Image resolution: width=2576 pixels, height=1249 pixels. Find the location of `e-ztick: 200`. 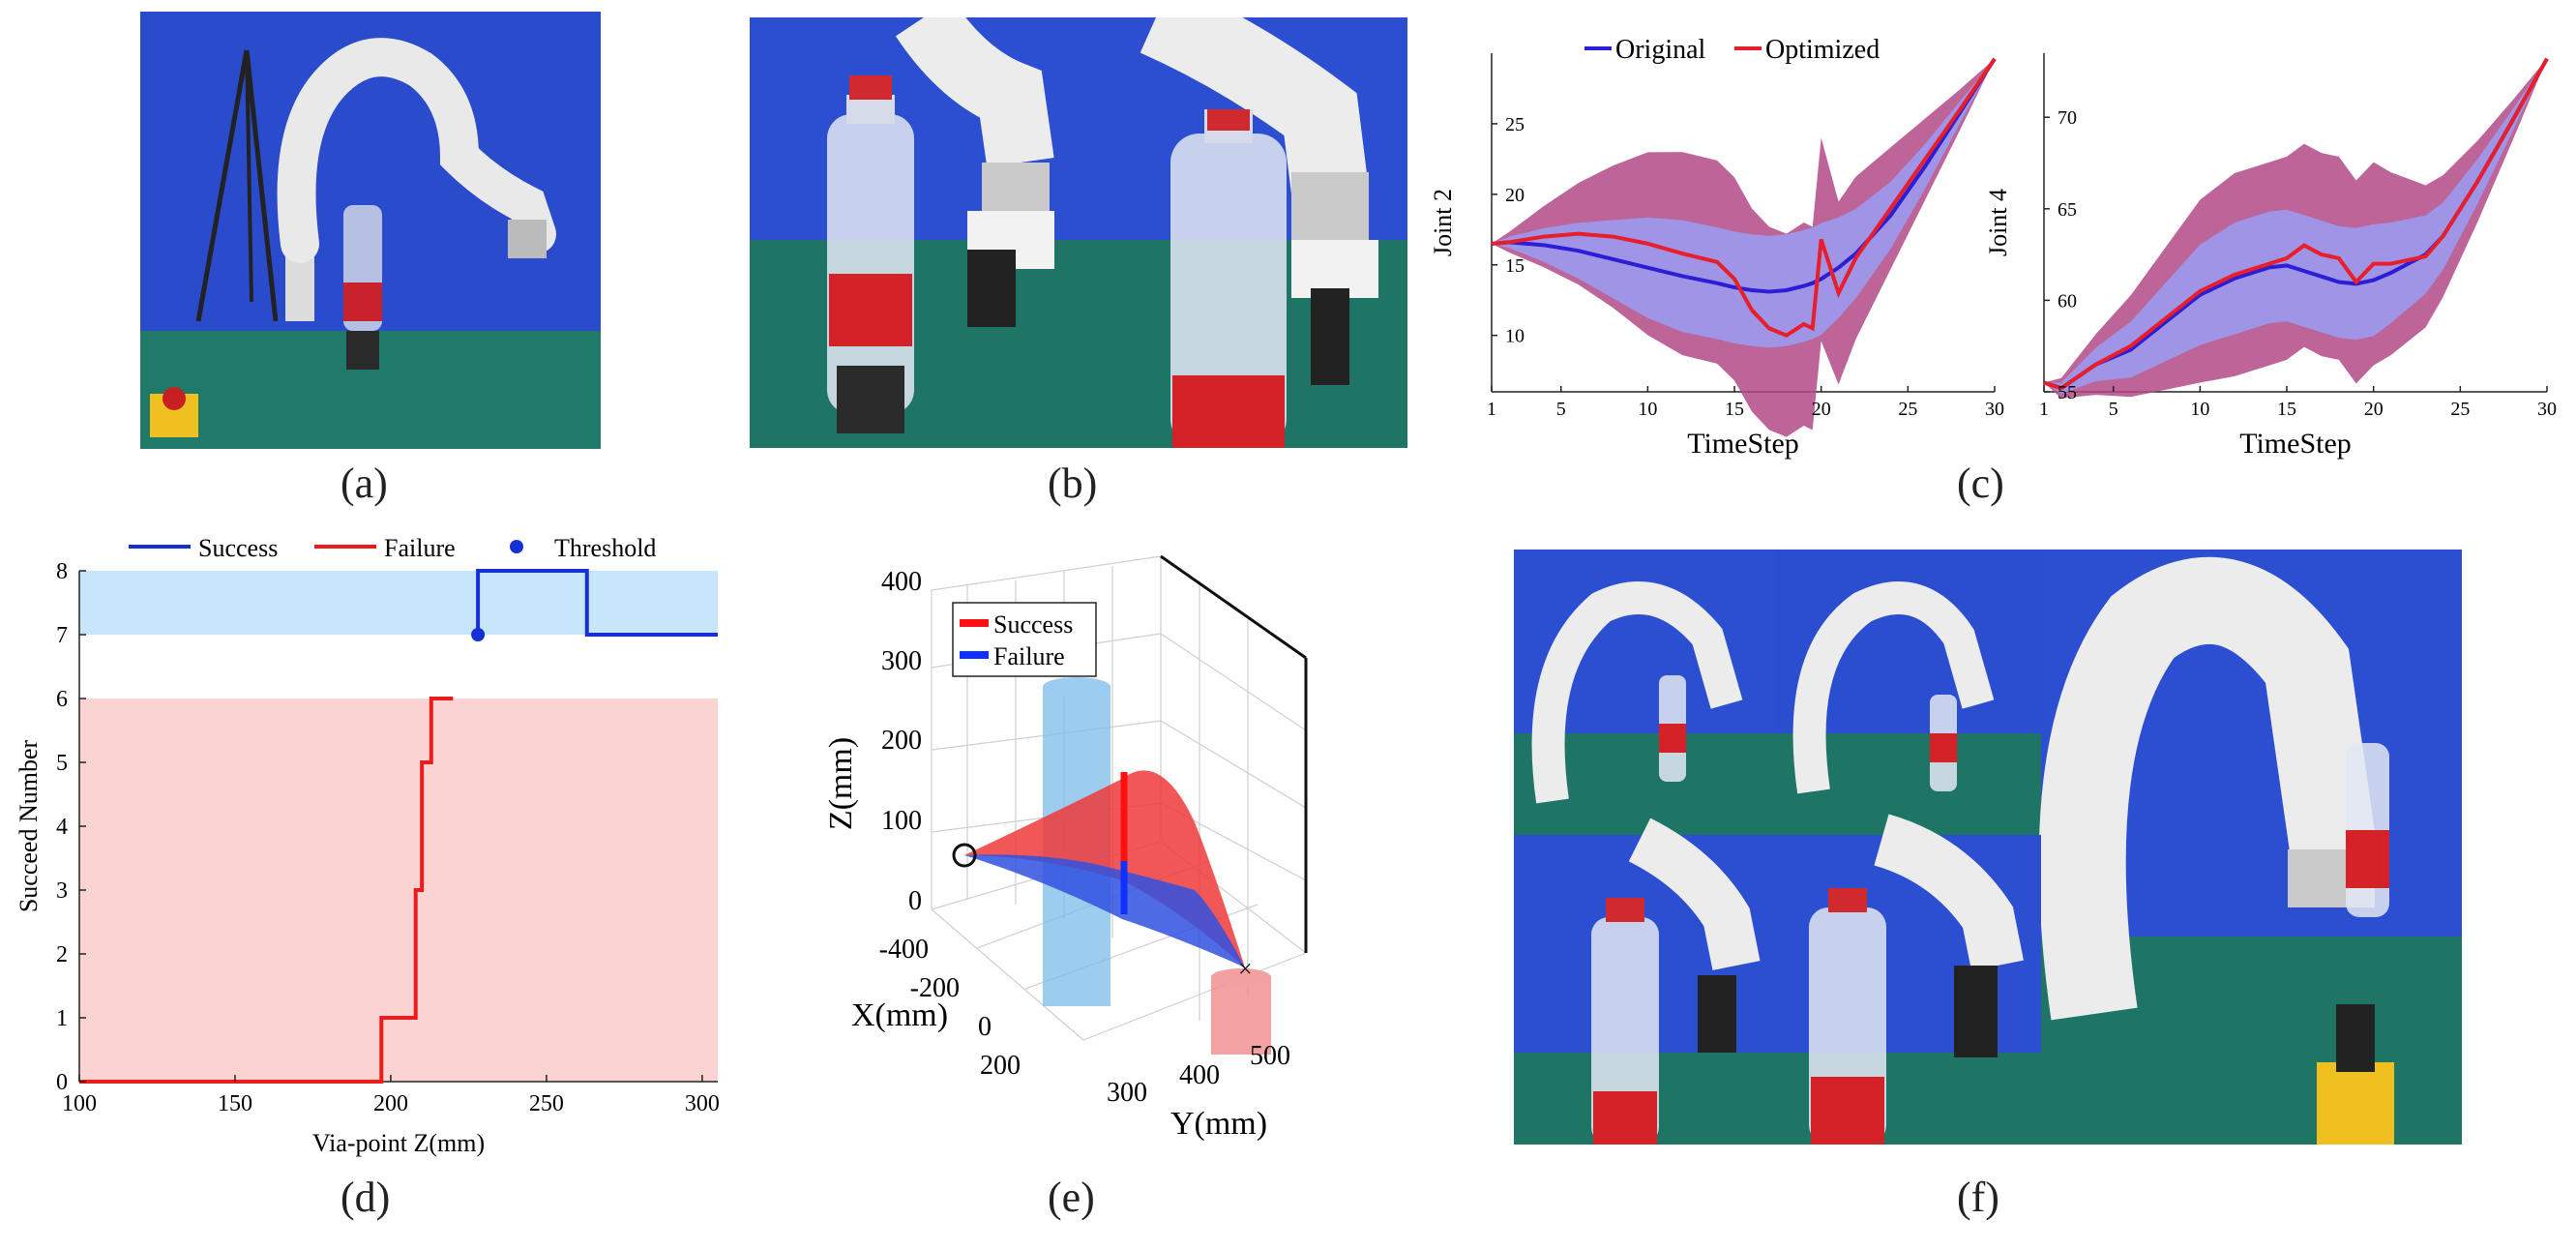

e-ztick: 200 is located at coordinates (901, 741).